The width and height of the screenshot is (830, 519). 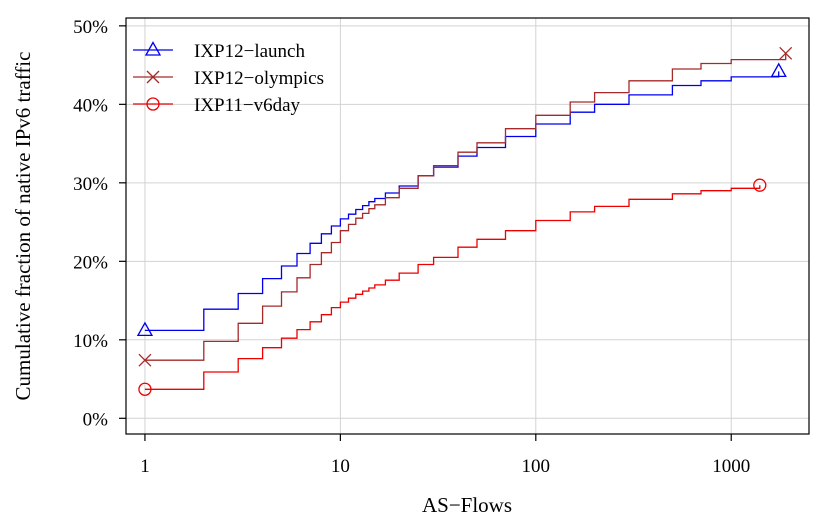 What do you see at coordinates (96, 419) in the screenshot?
I see `y-tick-label: 0%` at bounding box center [96, 419].